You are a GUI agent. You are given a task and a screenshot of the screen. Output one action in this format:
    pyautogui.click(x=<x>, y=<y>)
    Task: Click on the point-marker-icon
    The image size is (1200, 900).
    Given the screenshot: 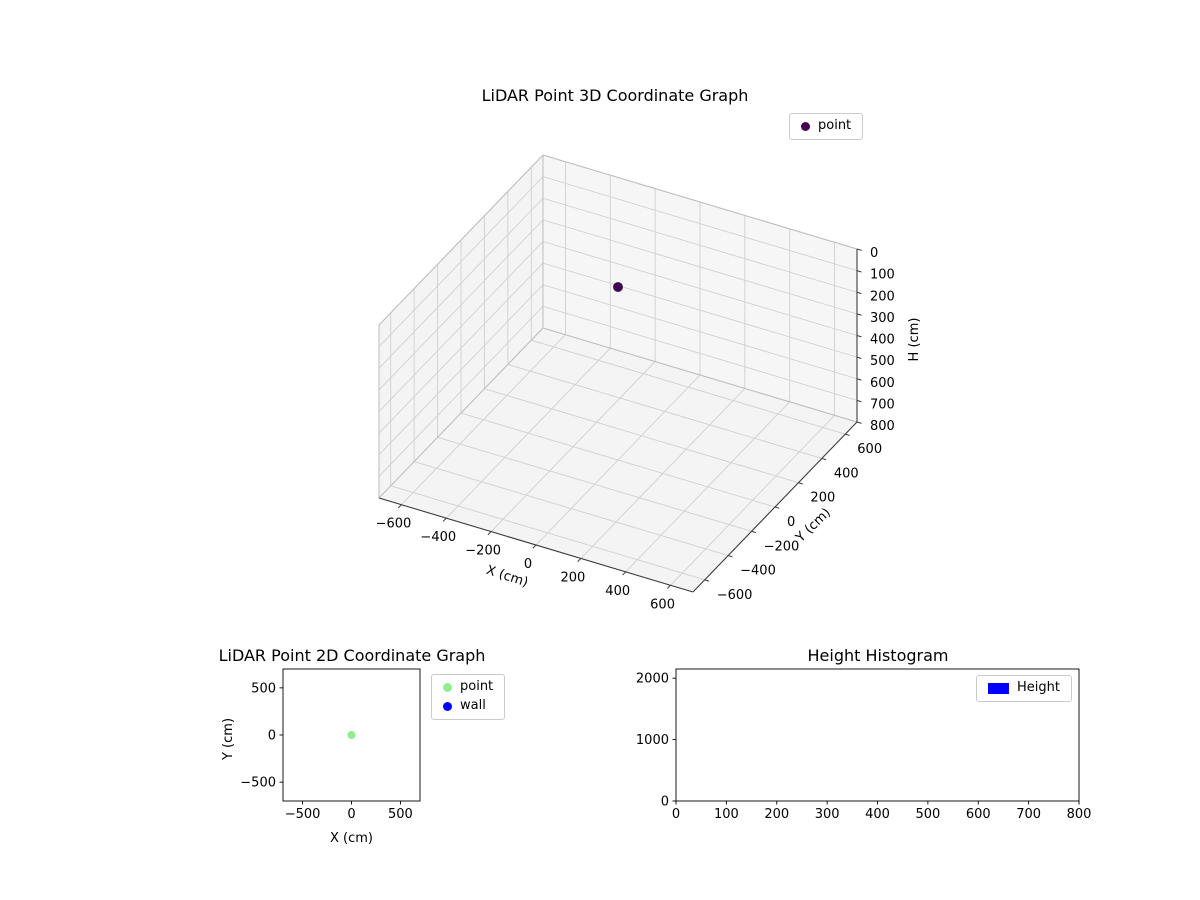 What is the action you would take?
    pyautogui.click(x=805, y=126)
    